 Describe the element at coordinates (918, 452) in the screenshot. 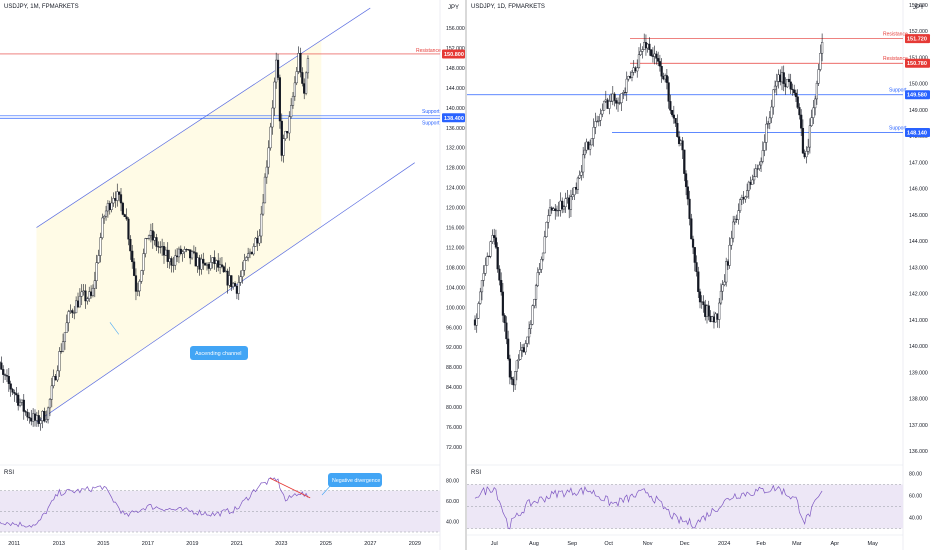

I see `right-price-tick: 136.000` at that location.